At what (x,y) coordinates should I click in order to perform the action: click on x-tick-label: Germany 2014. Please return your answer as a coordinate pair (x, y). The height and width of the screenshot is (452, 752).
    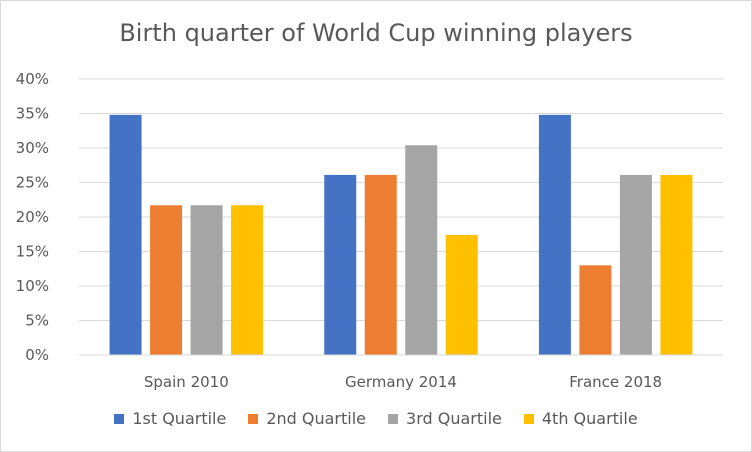
    Looking at the image, I should click on (401, 382).